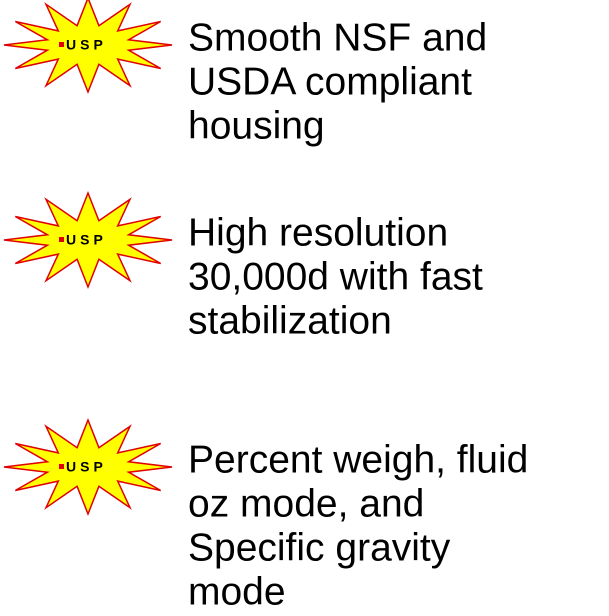 This screenshot has width=609, height=616. Describe the element at coordinates (337, 37) in the screenshot. I see `feature-text: Smooth NSF and` at that location.